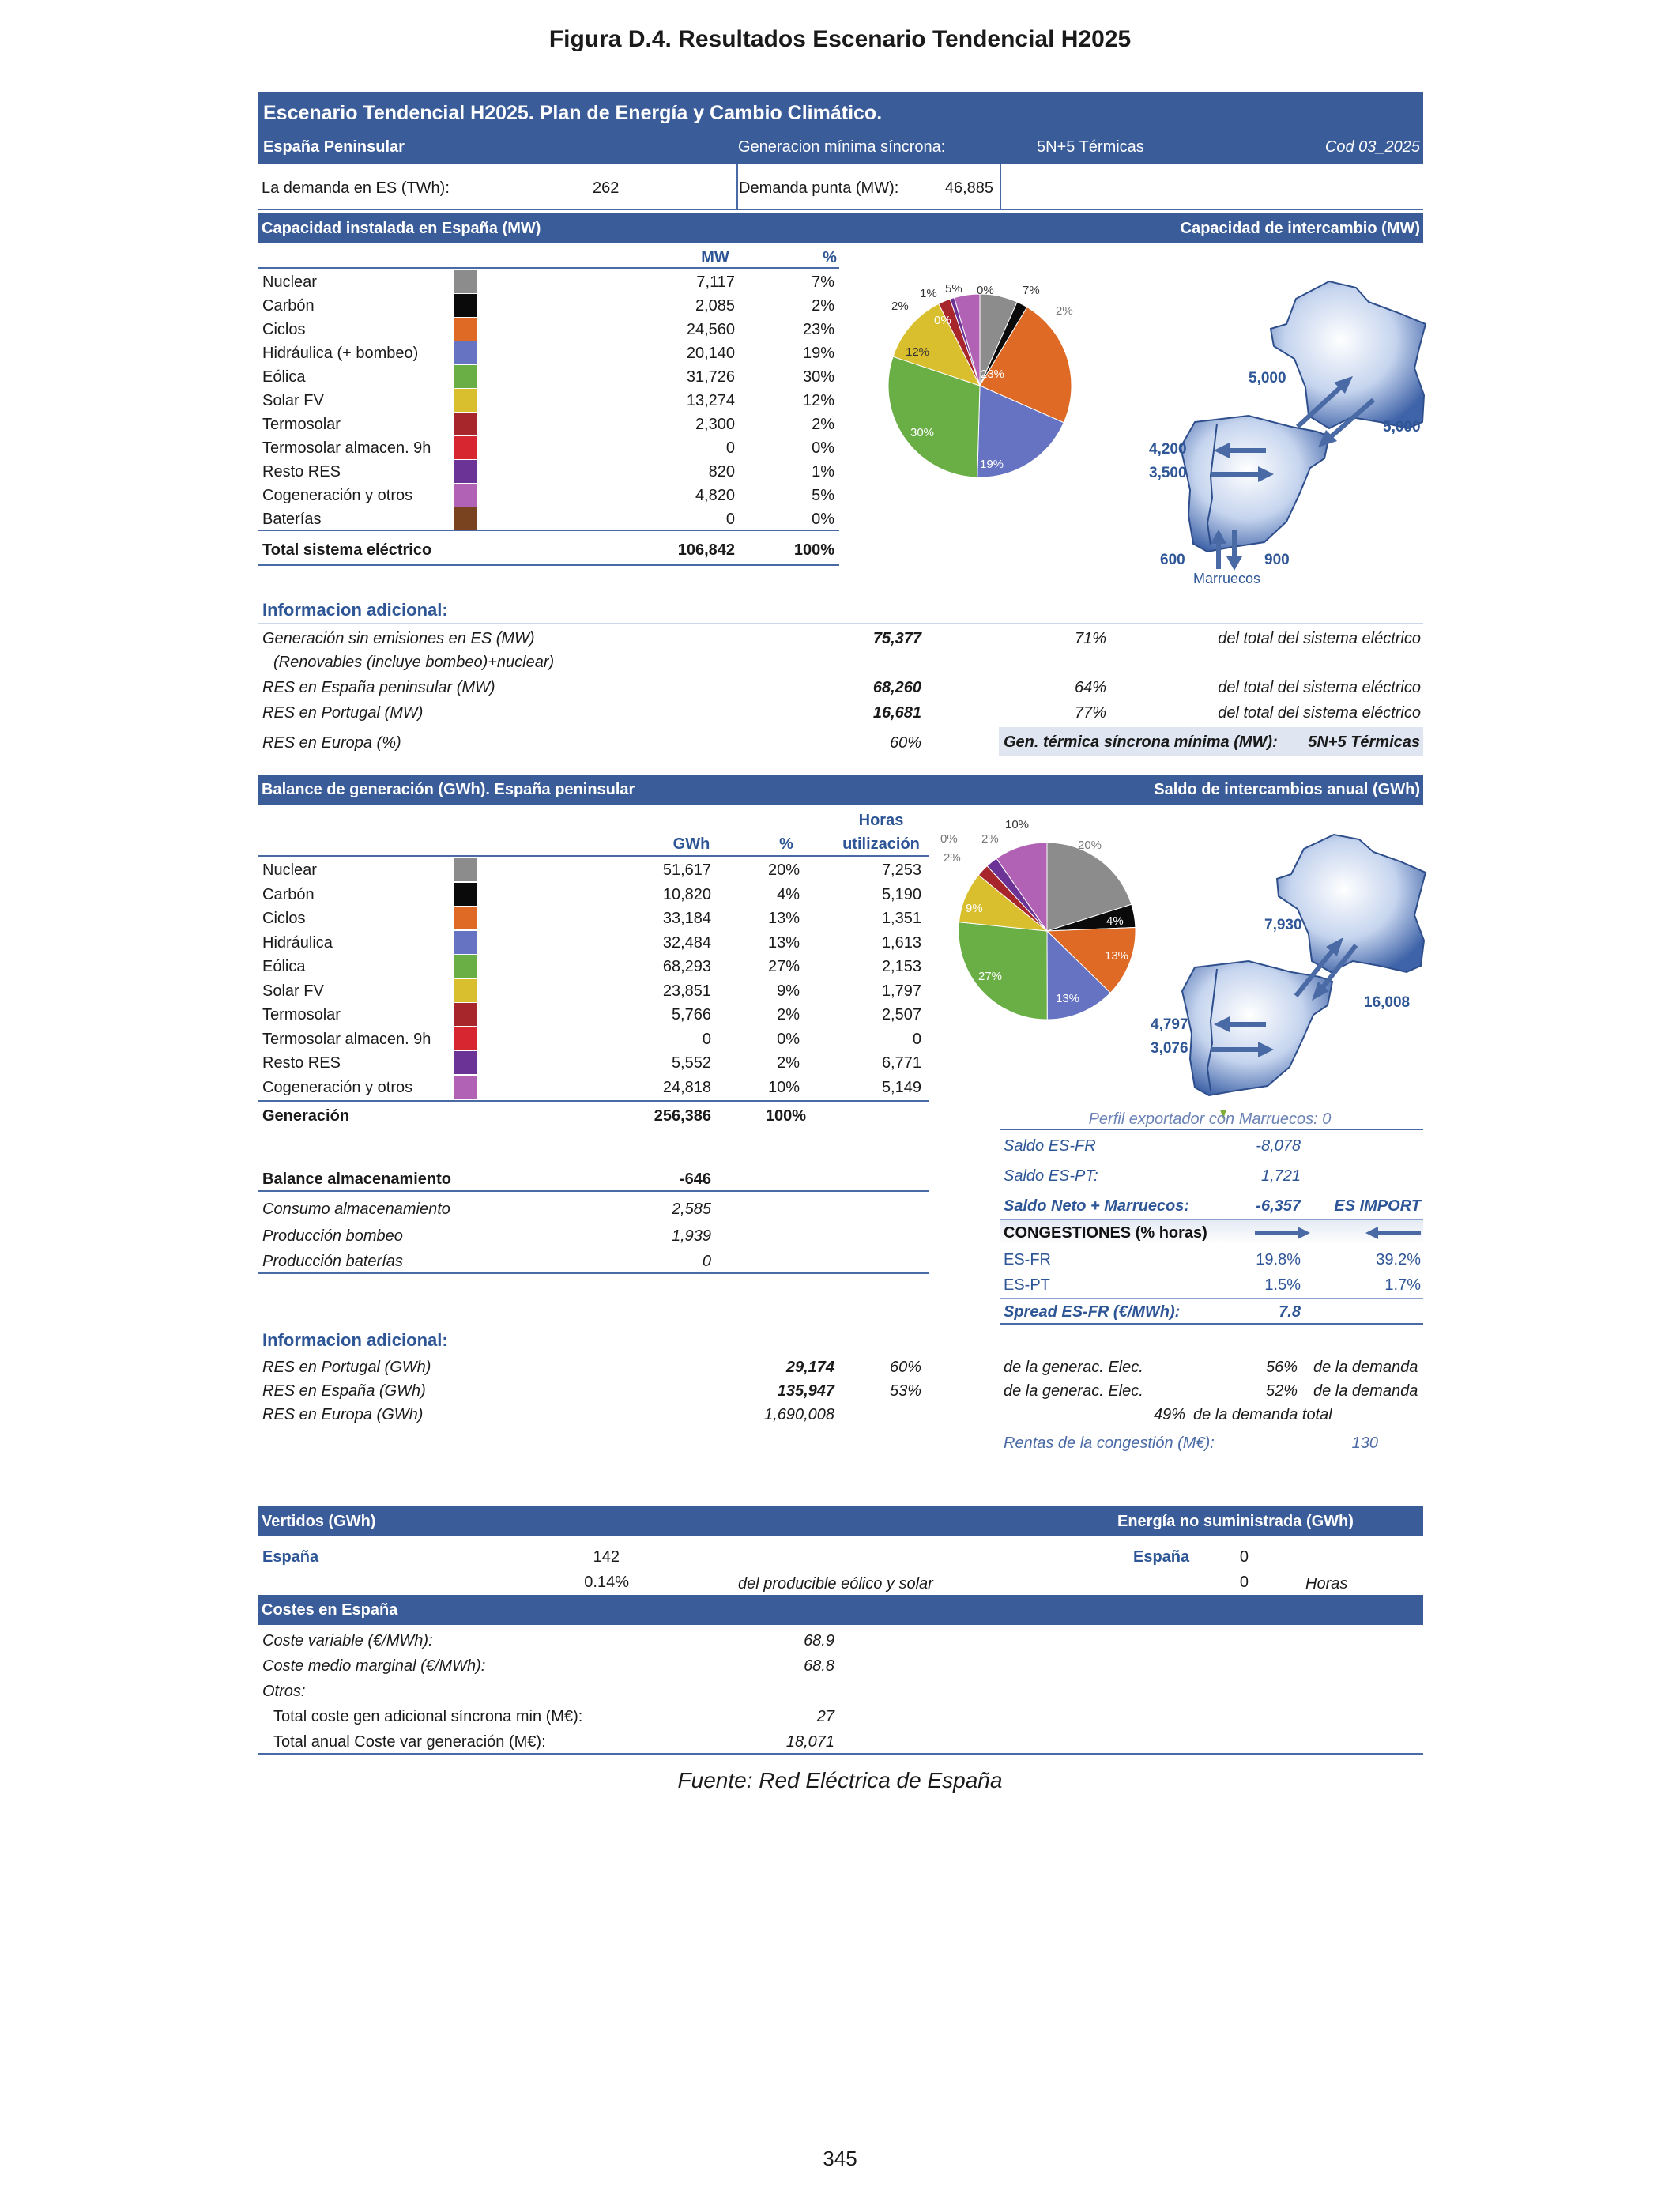 The height and width of the screenshot is (2194, 1680). I want to click on info2-title: Informacion adicional:, so click(355, 1340).